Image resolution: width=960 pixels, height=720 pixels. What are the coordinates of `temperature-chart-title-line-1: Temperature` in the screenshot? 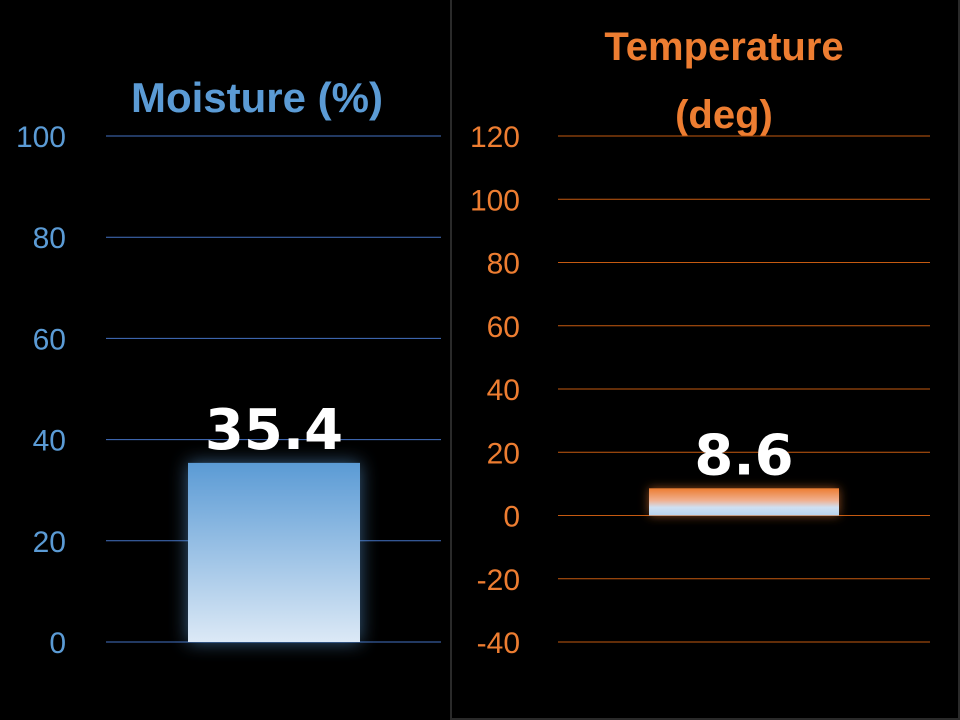 It's located at (723, 47).